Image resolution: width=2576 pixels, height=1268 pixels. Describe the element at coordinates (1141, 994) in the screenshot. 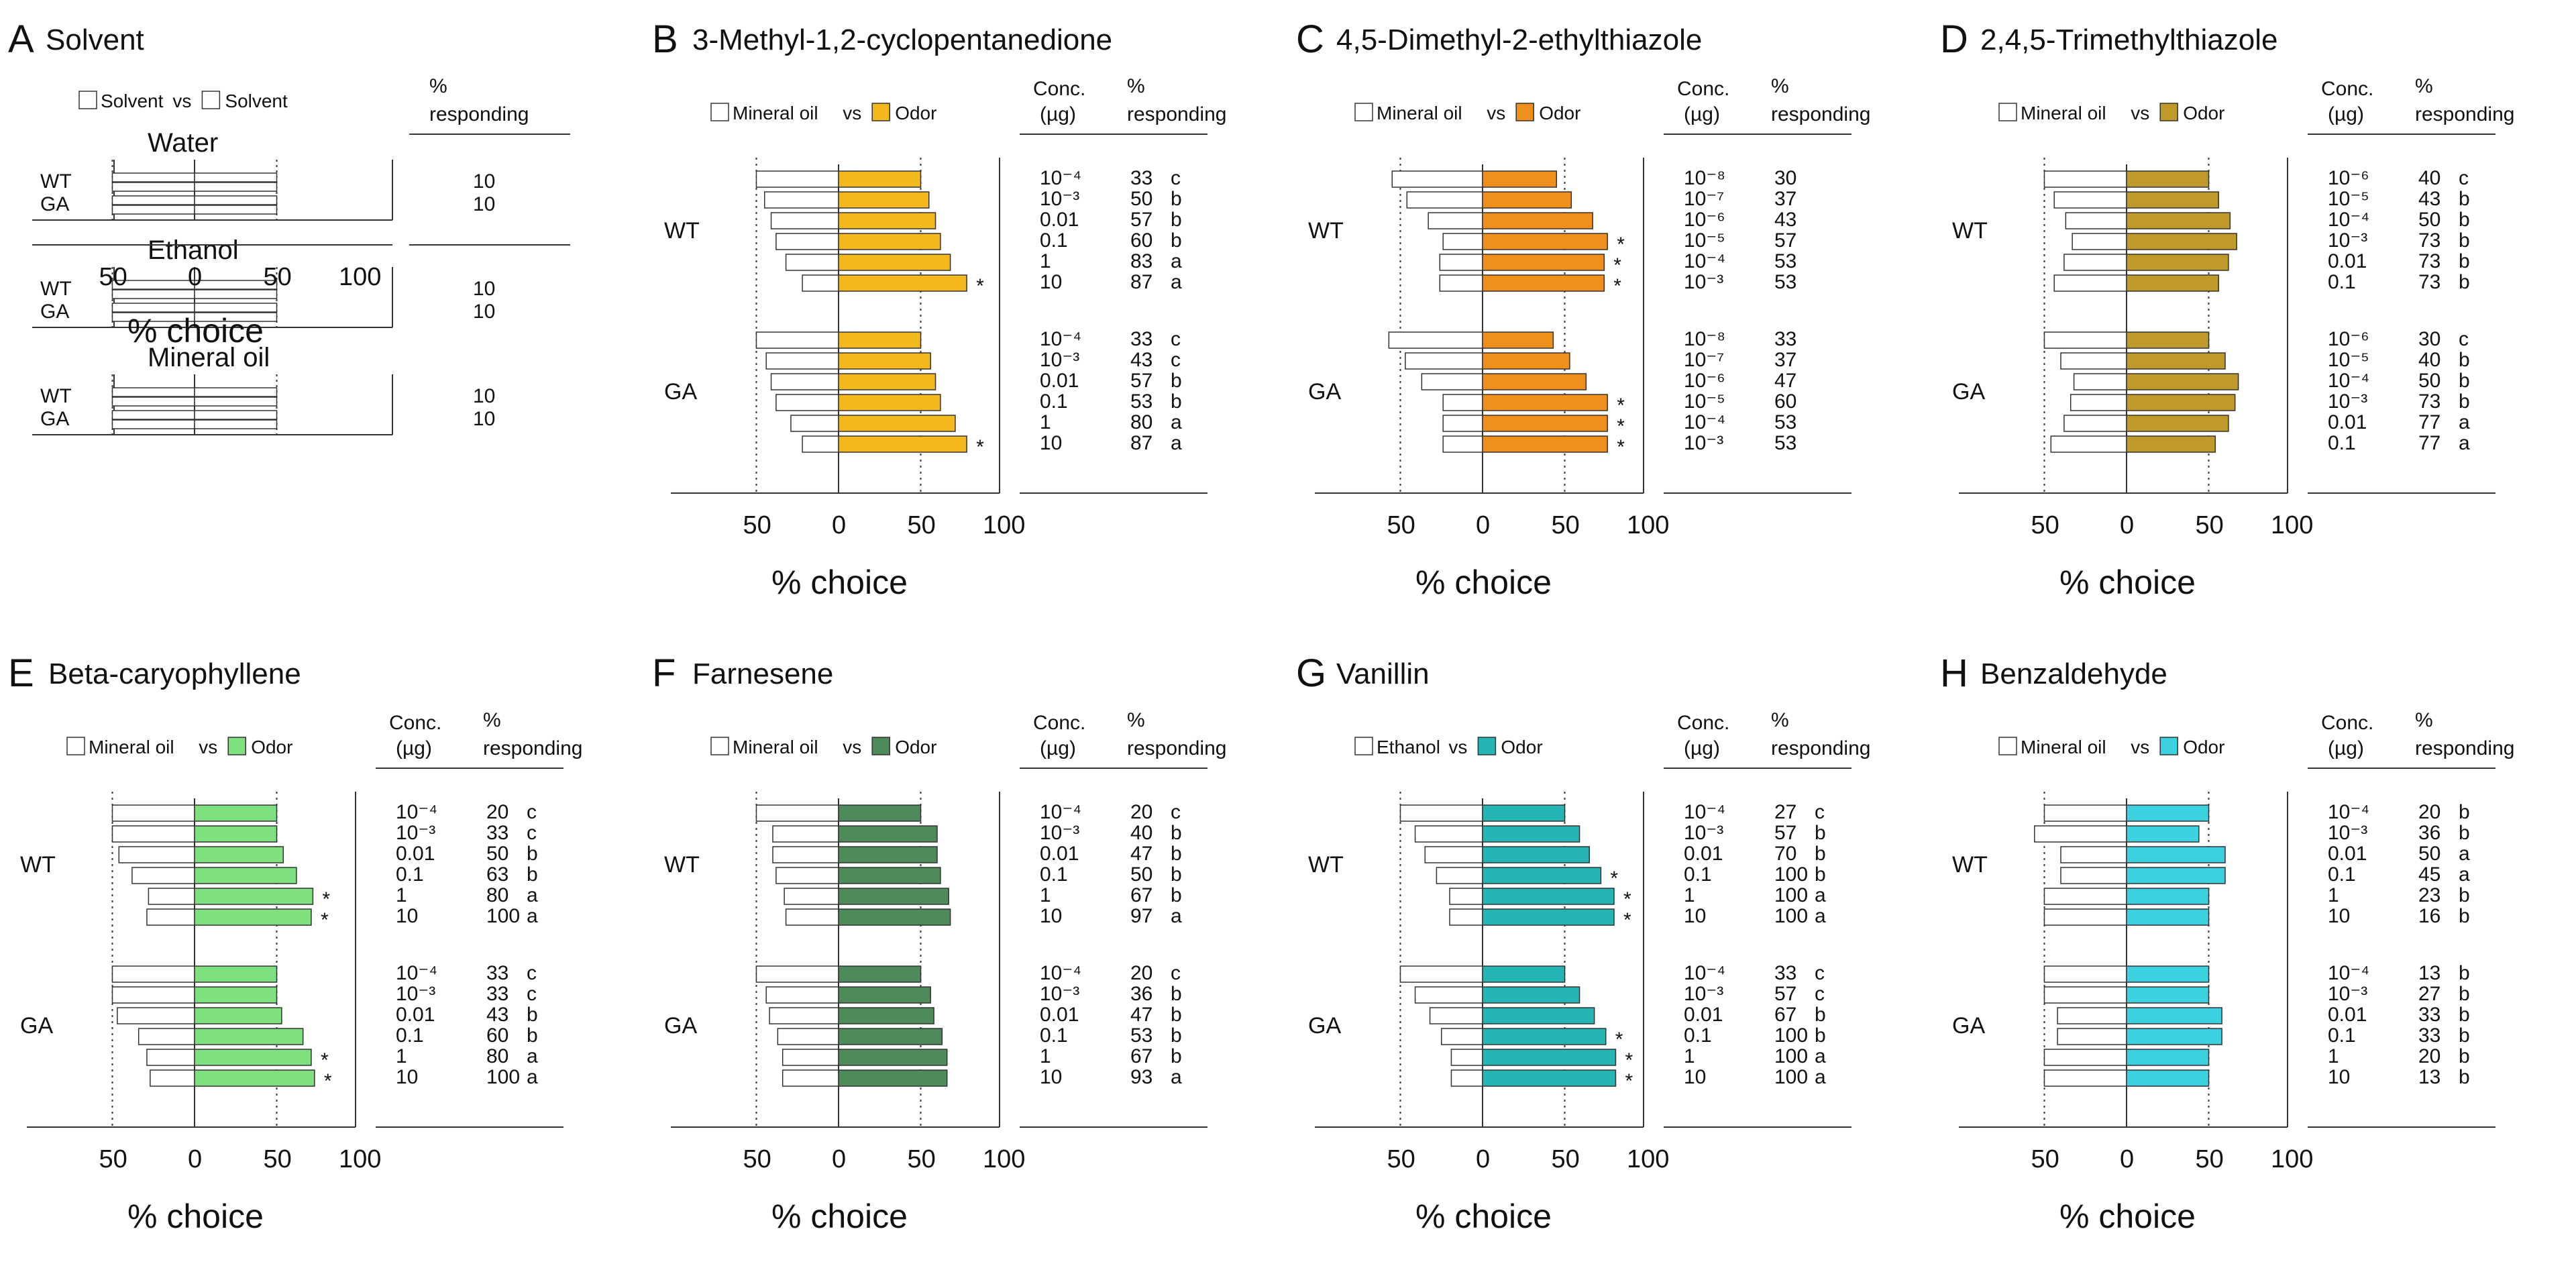

I see `responding-value: 36` at that location.